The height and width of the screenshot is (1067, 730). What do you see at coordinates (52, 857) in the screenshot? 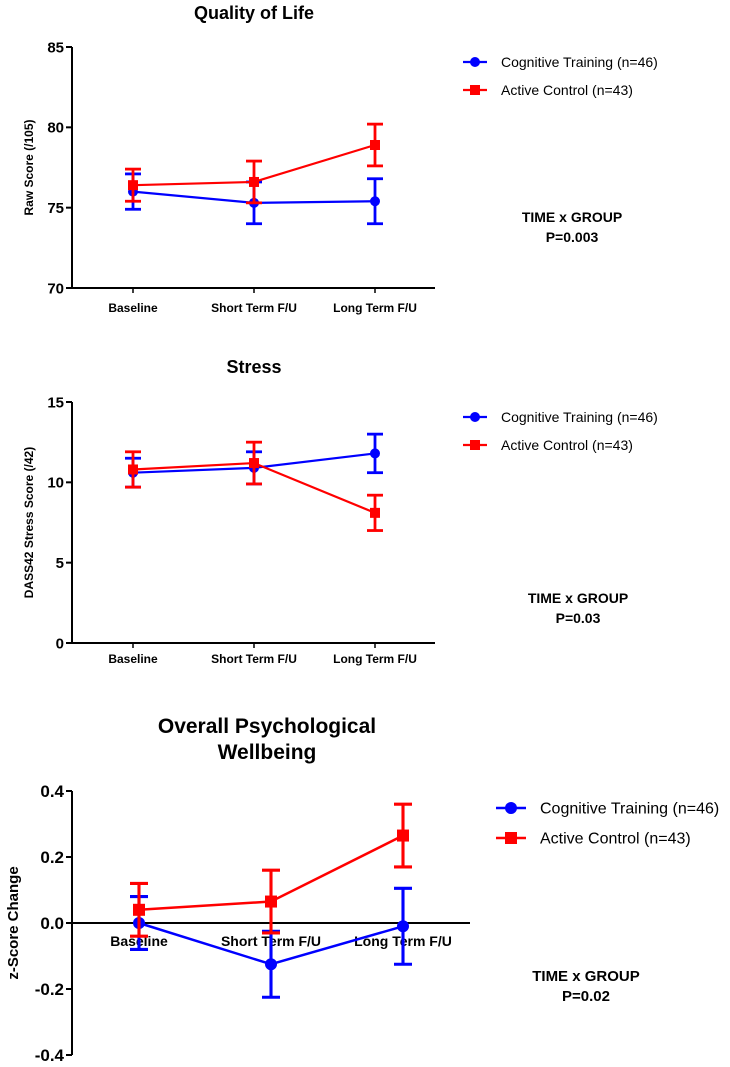
I see `y-tick-label: 0.2` at bounding box center [52, 857].